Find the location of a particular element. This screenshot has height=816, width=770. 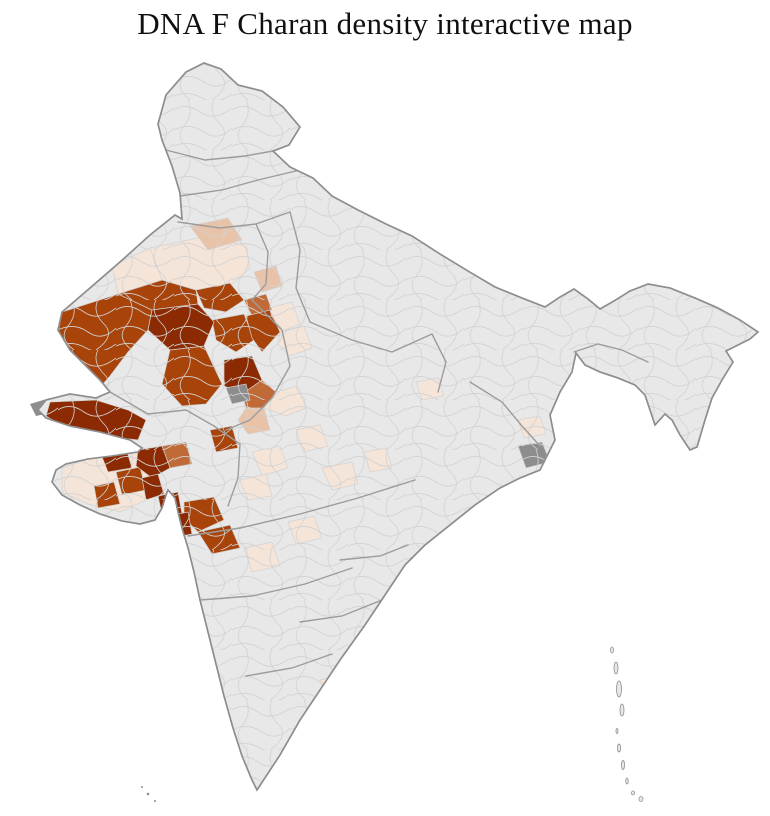

lakshadweep-islands is located at coordinates (148, 794).